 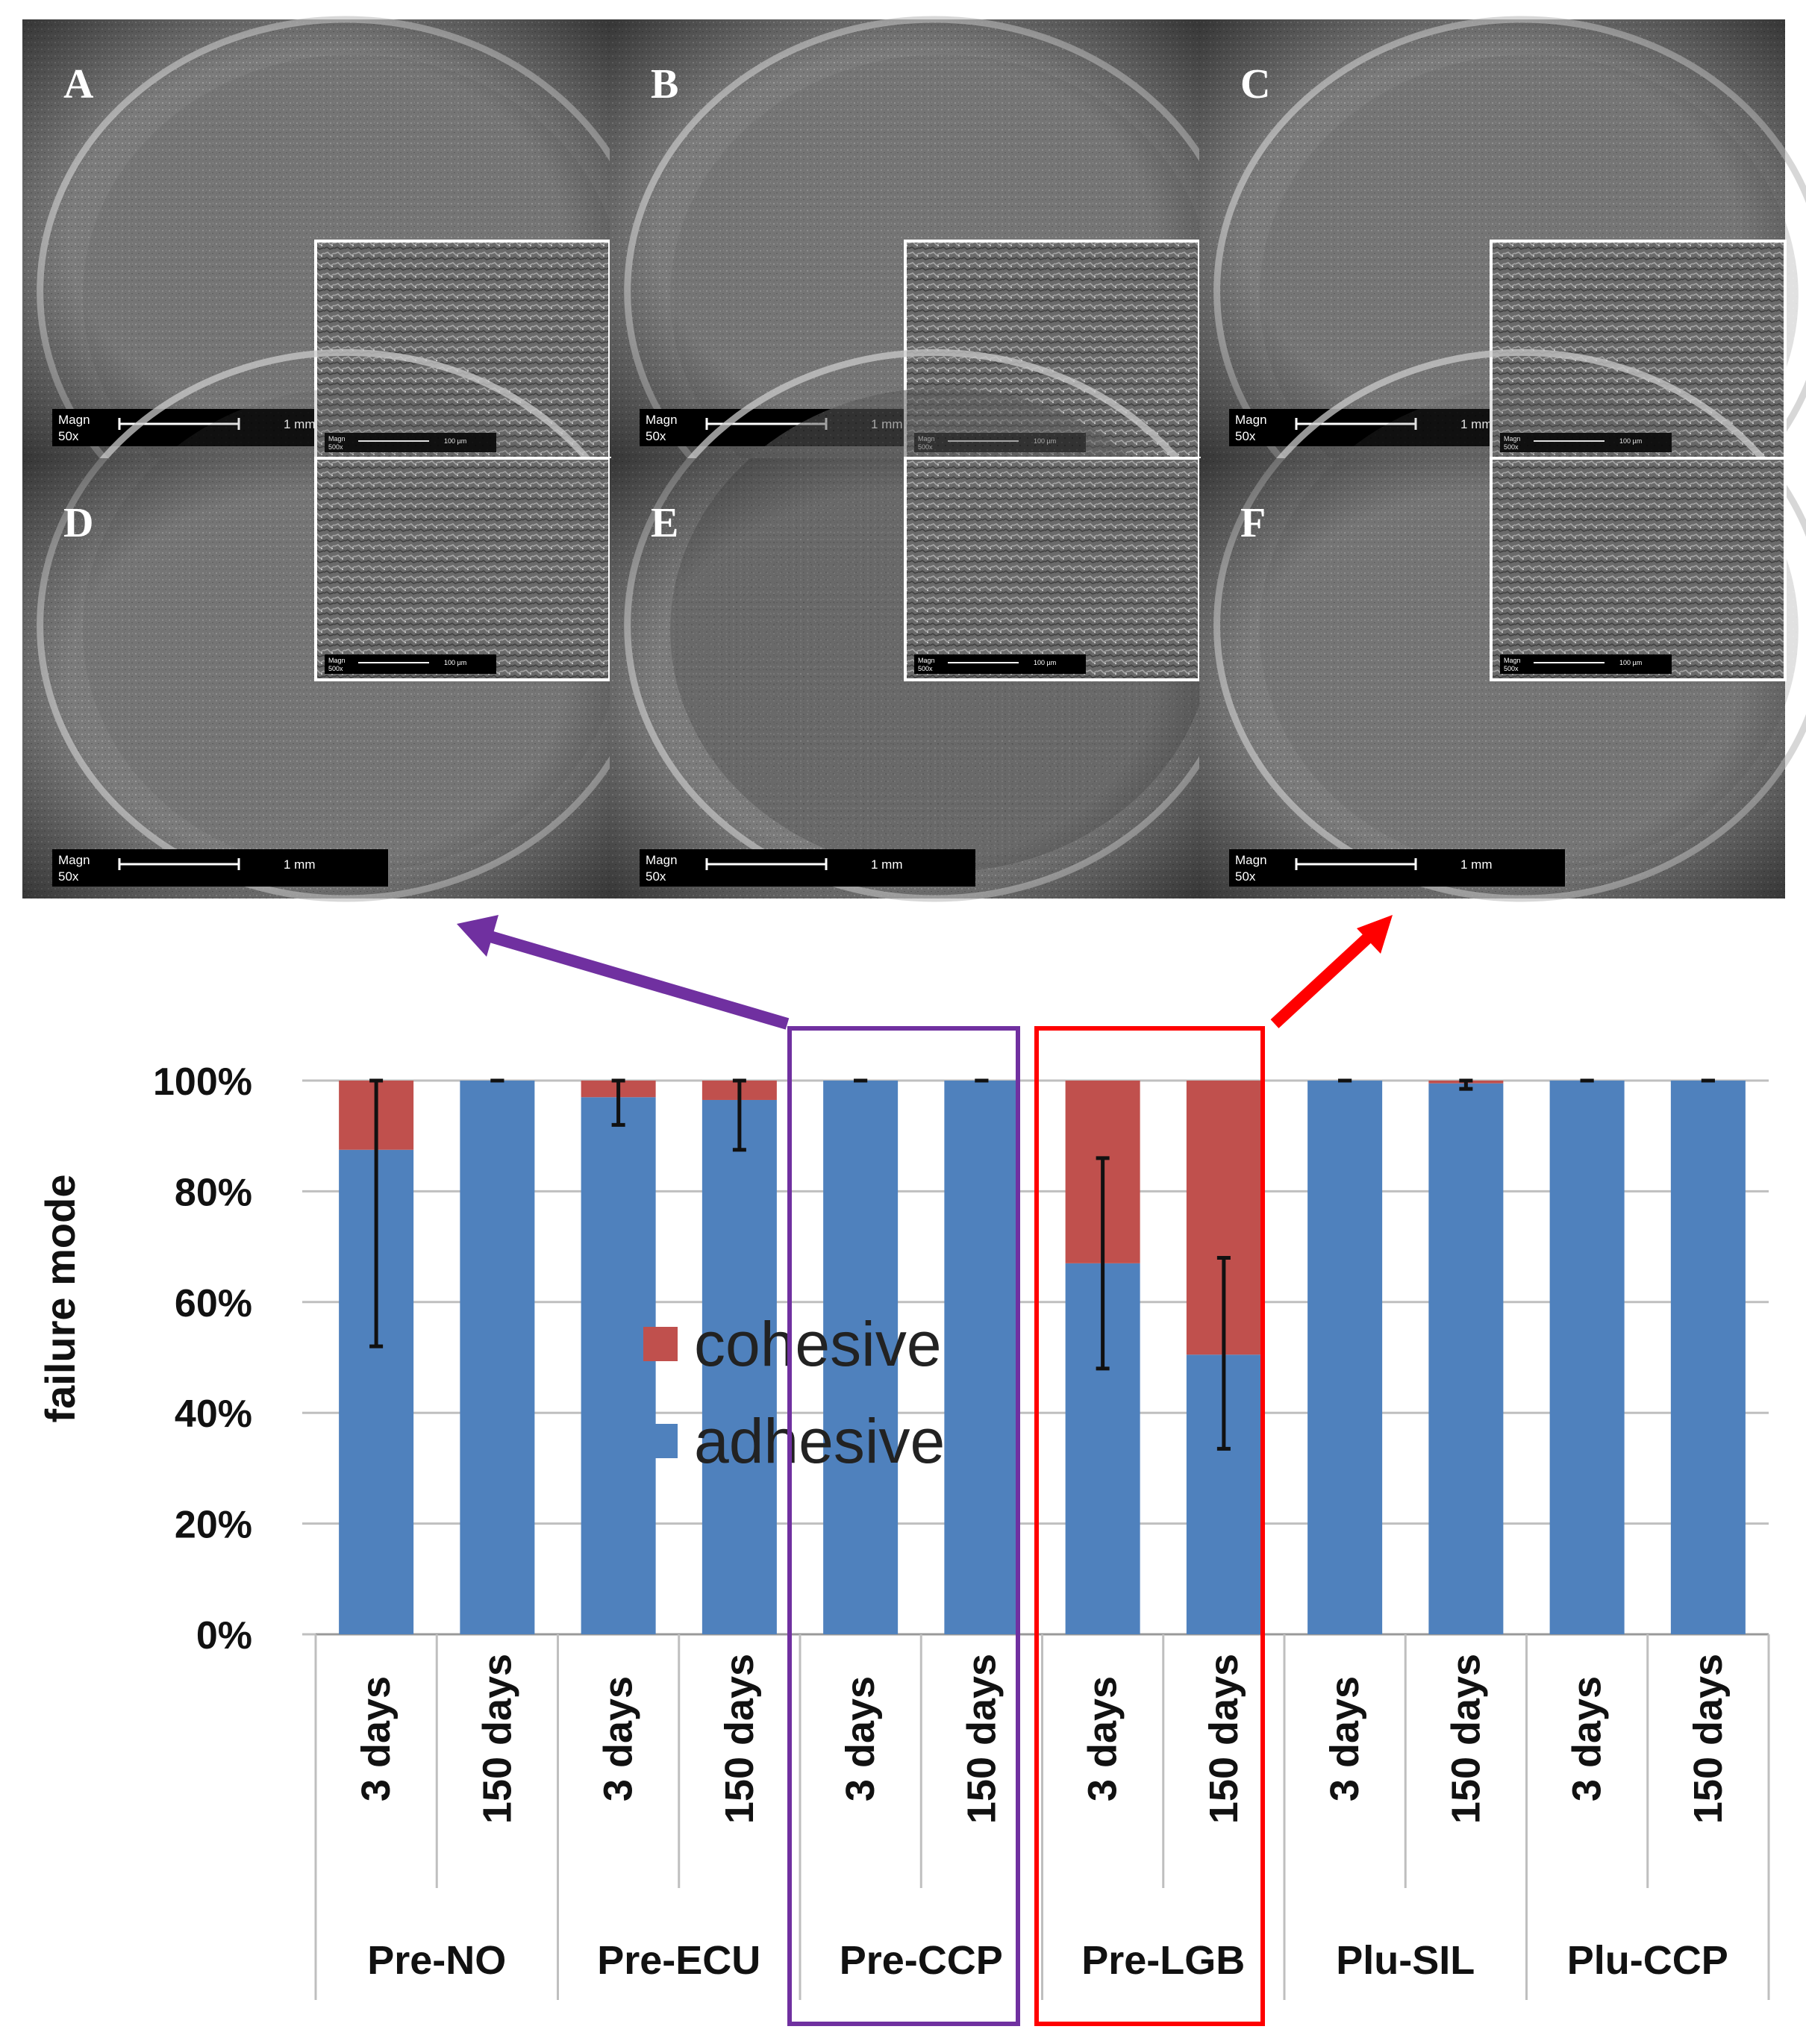 I want to click on y-tick-label: 0%, so click(x=224, y=1636).